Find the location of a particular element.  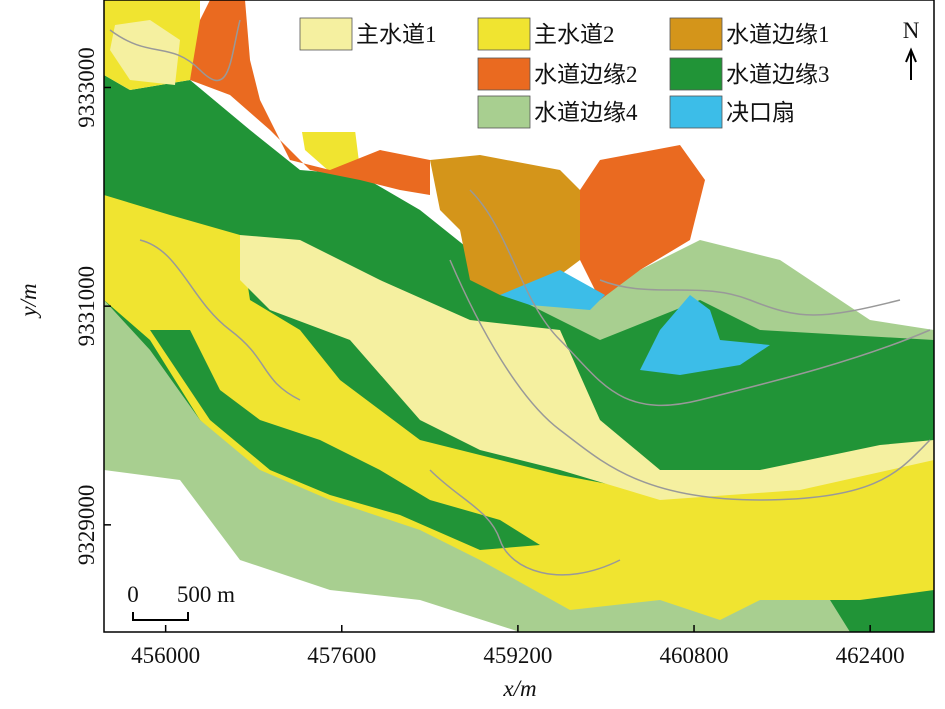

scale-start: 0 is located at coordinates (133, 594).